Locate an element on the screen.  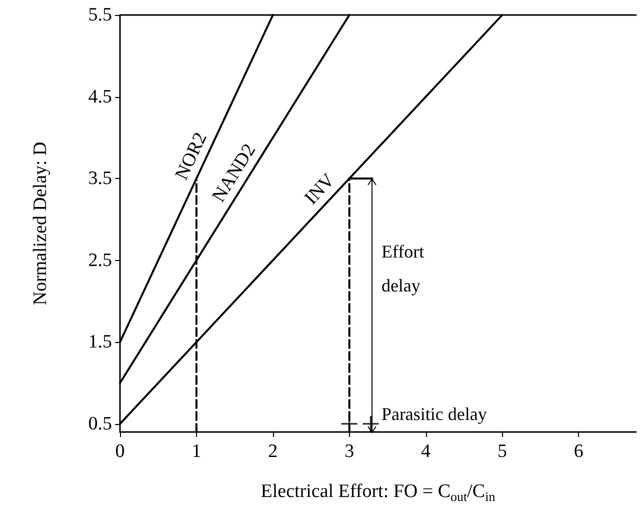
y-tick-label: 0.5 is located at coordinates (100, 423).